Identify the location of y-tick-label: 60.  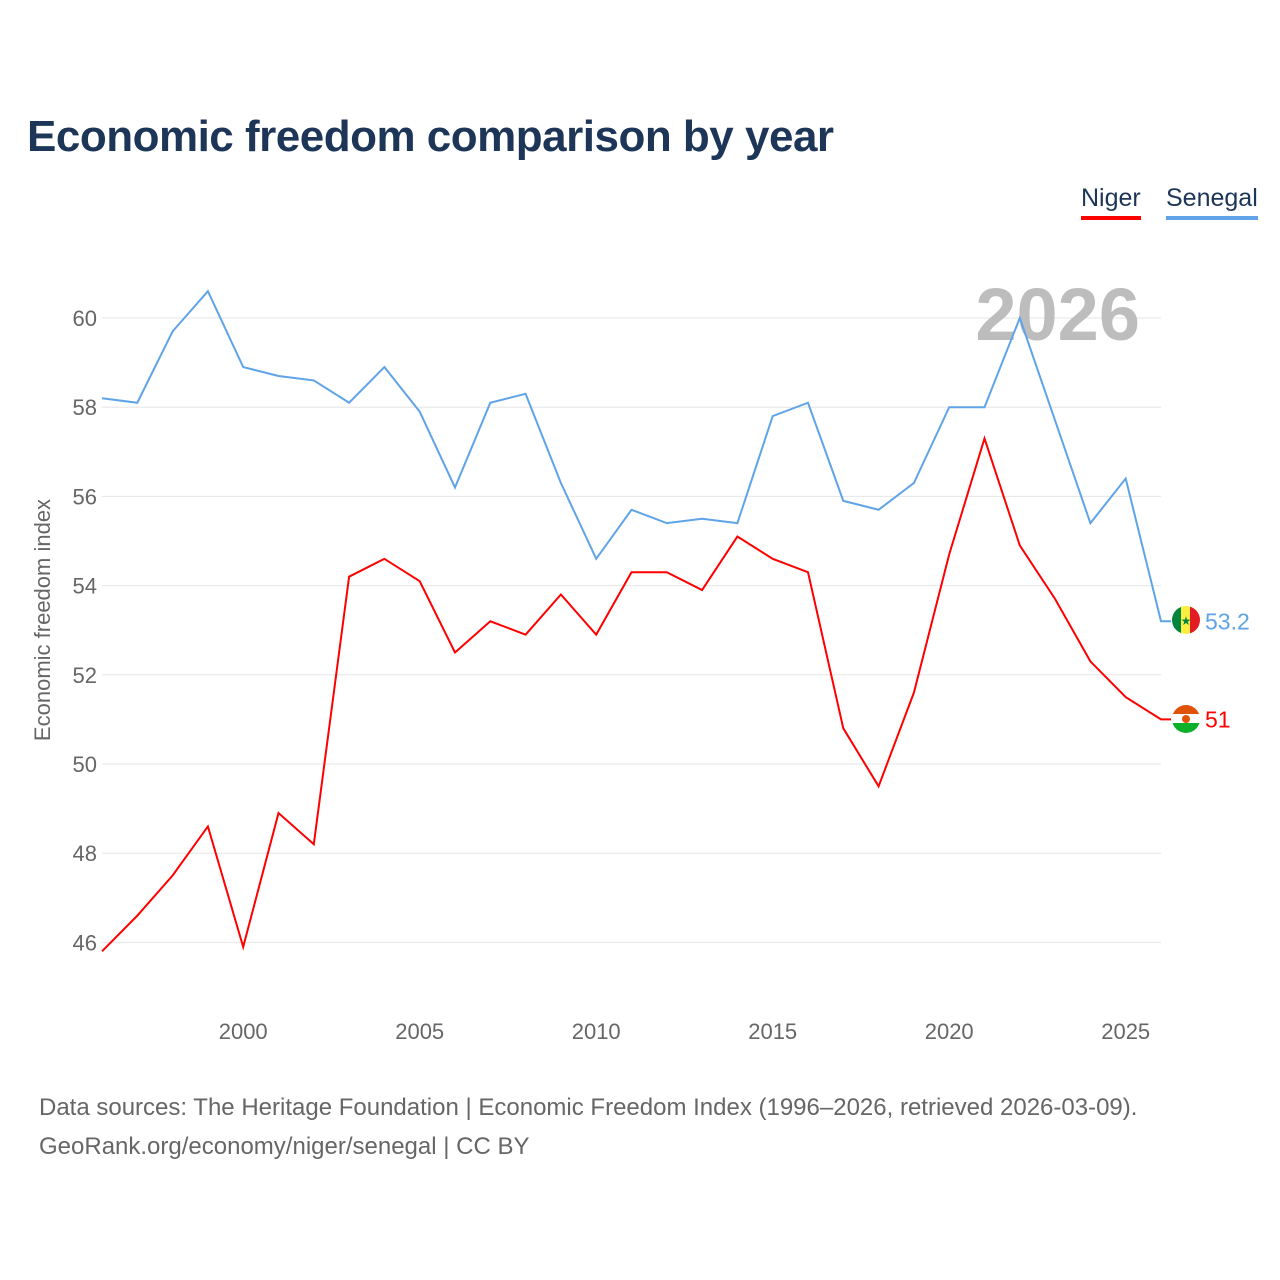
(85, 318).